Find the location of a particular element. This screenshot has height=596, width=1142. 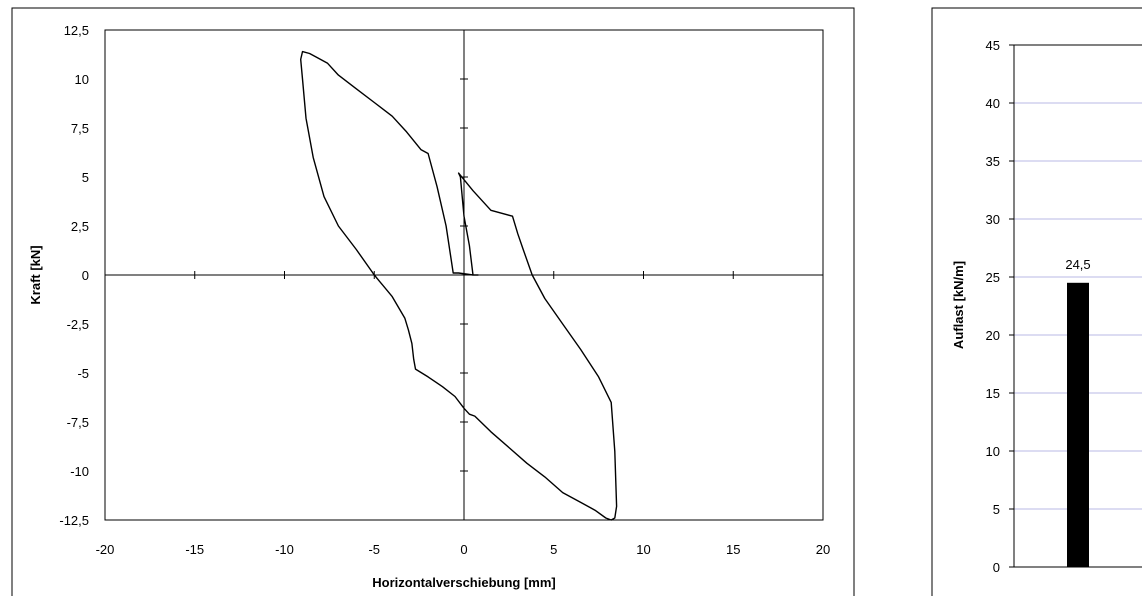

right-y-tick-label: 15 is located at coordinates (993, 393).